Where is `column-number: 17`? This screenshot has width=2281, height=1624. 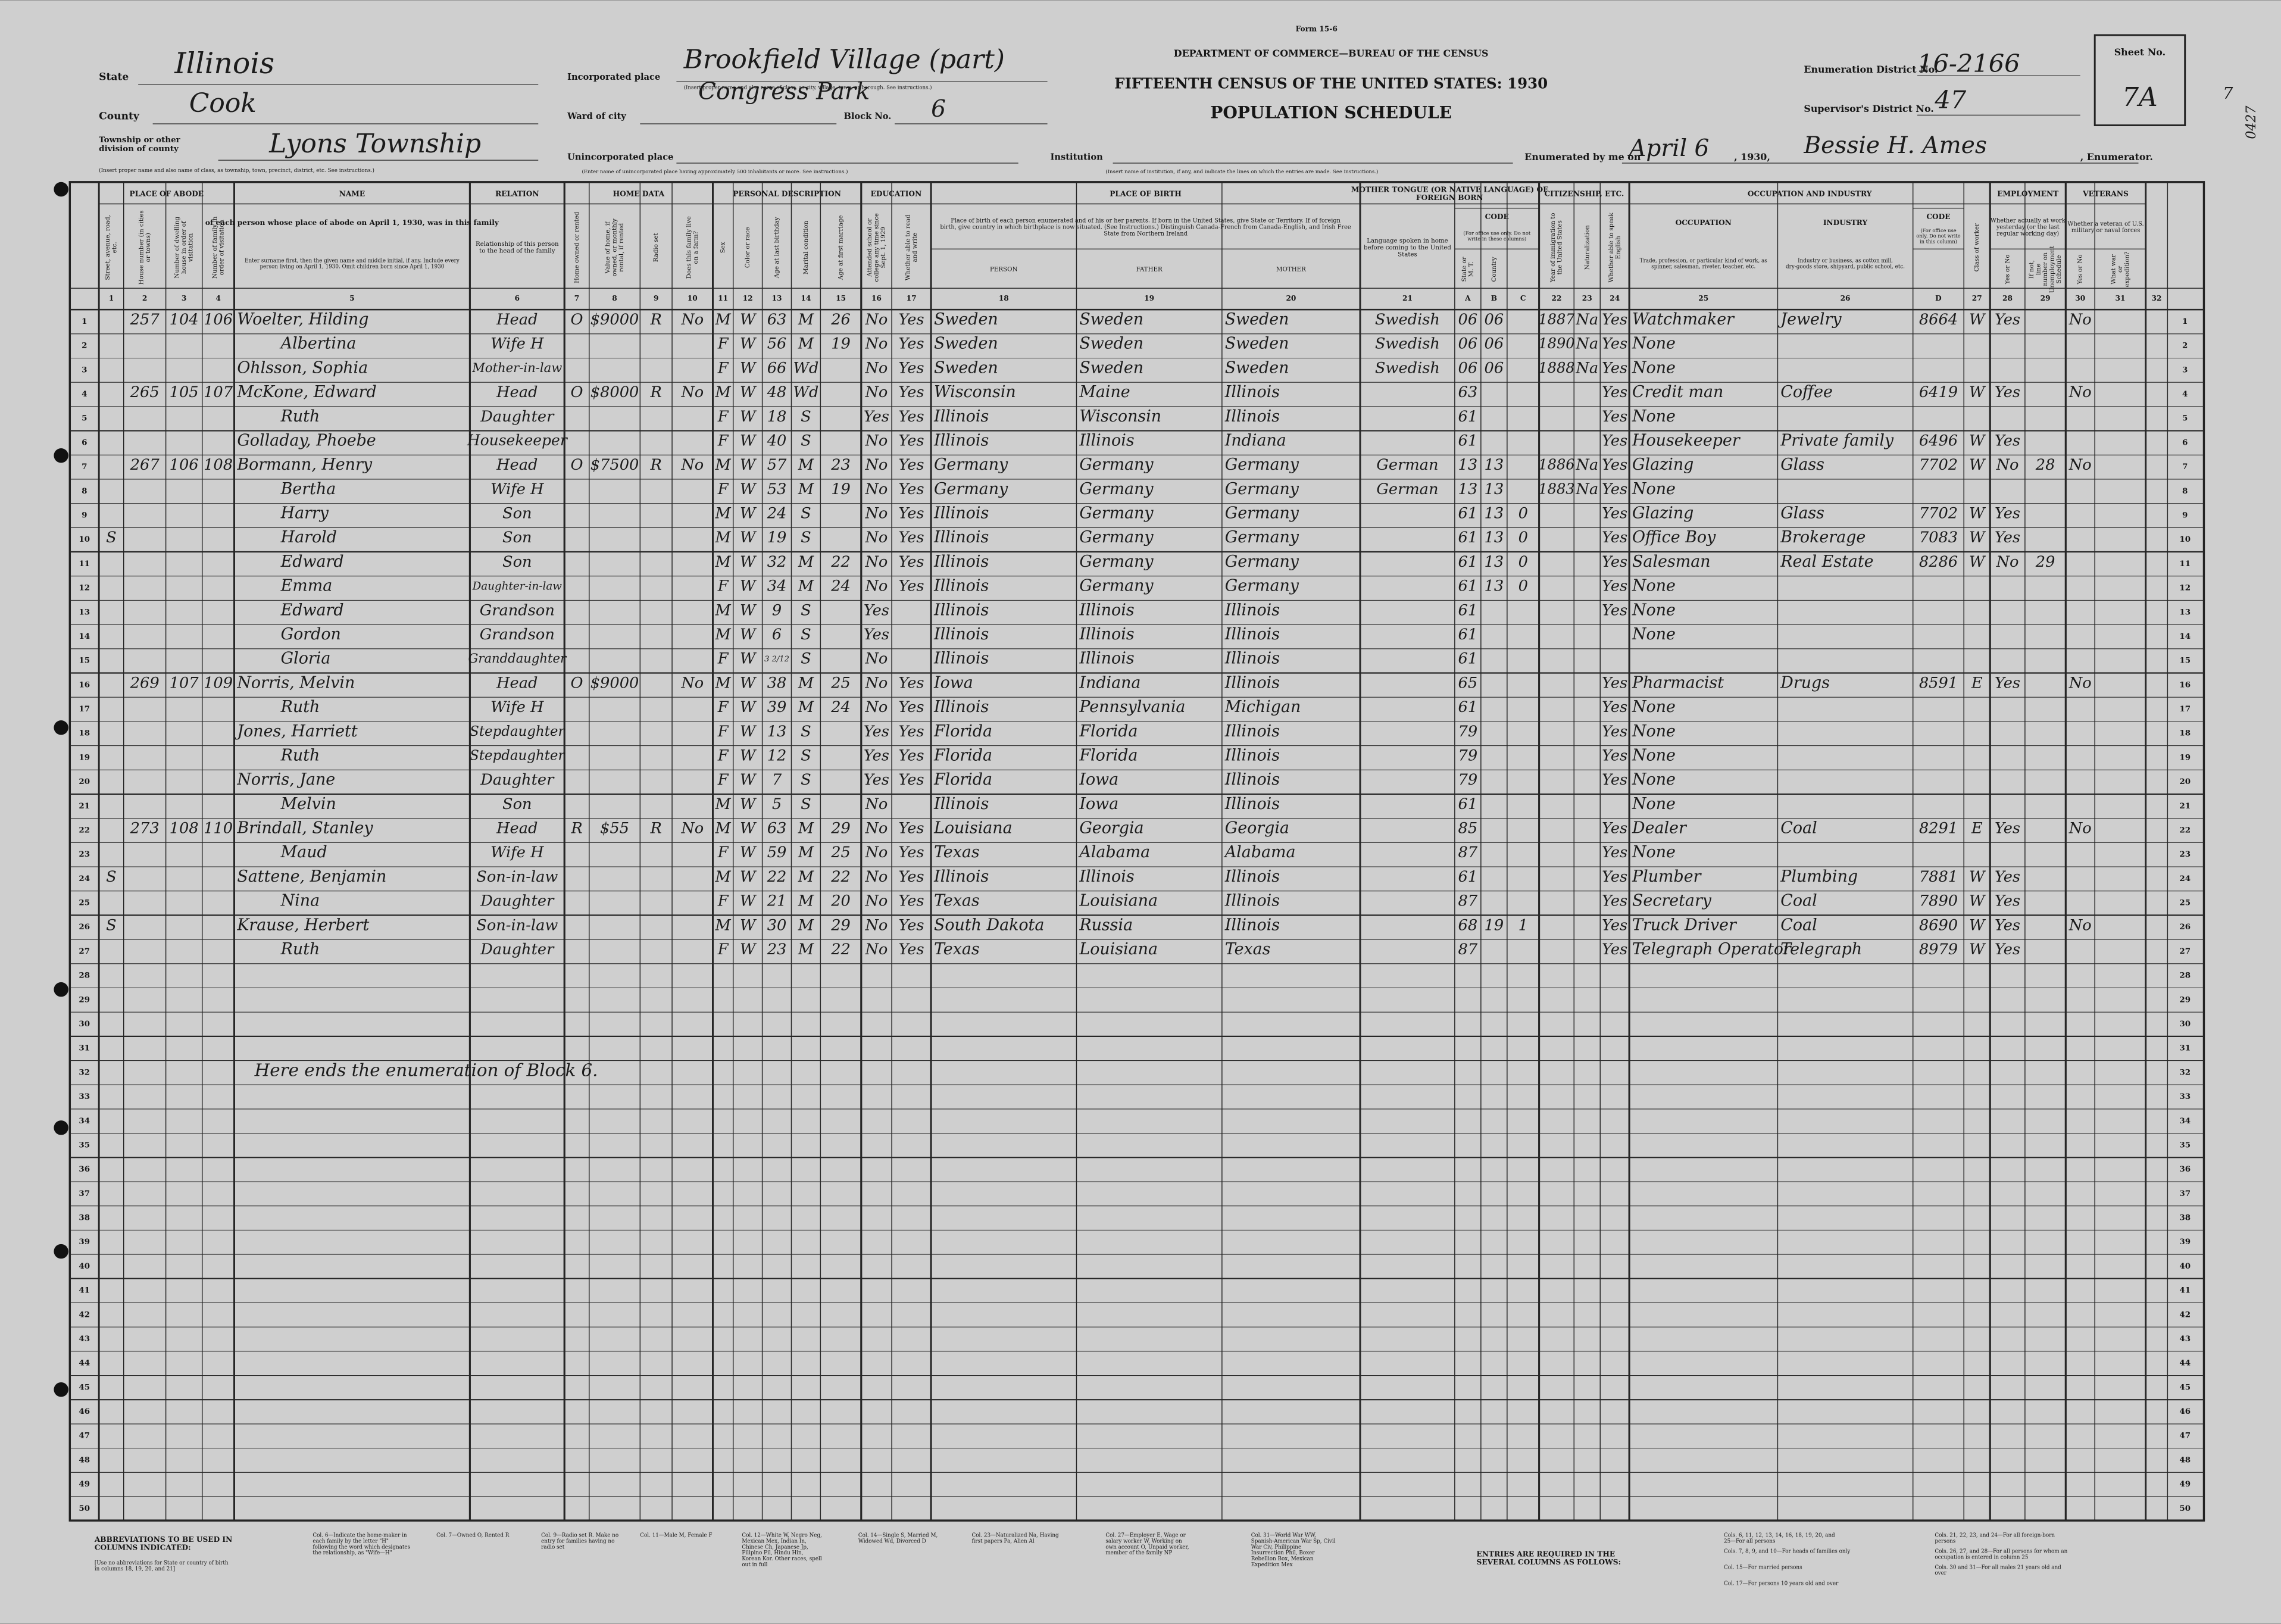 column-number: 17 is located at coordinates (912, 298).